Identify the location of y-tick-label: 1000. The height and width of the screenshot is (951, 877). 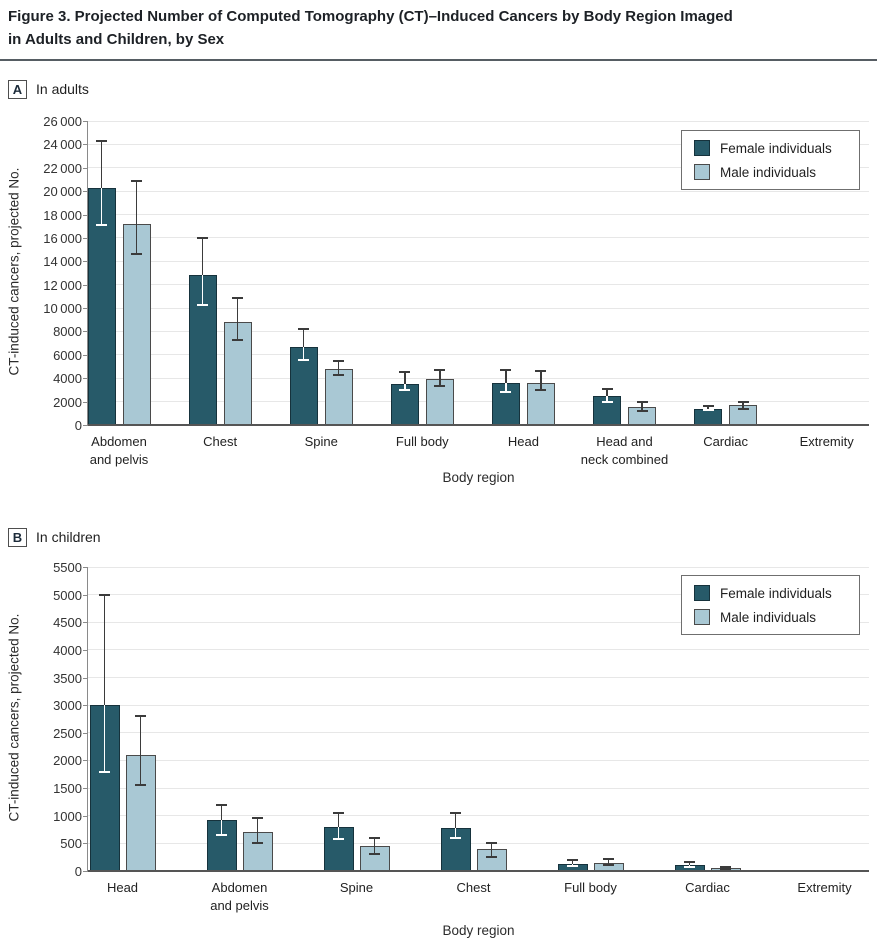
(67, 816).